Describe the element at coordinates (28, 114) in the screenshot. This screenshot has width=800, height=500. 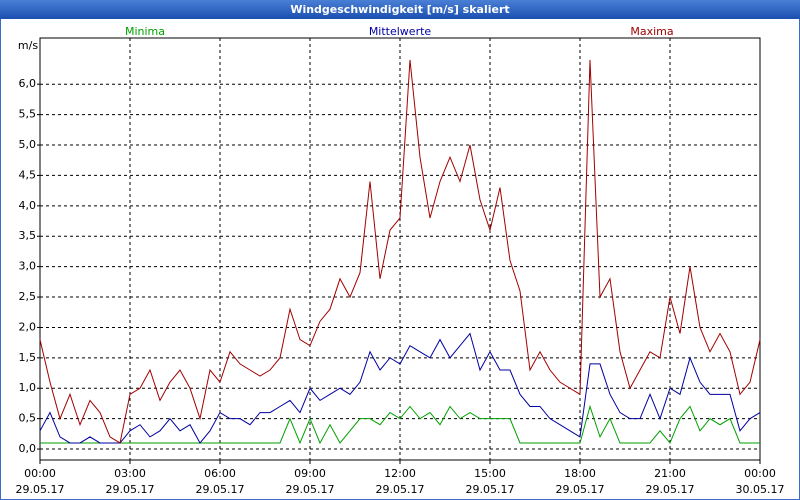
I see `y-tick-label: 5,5` at that location.